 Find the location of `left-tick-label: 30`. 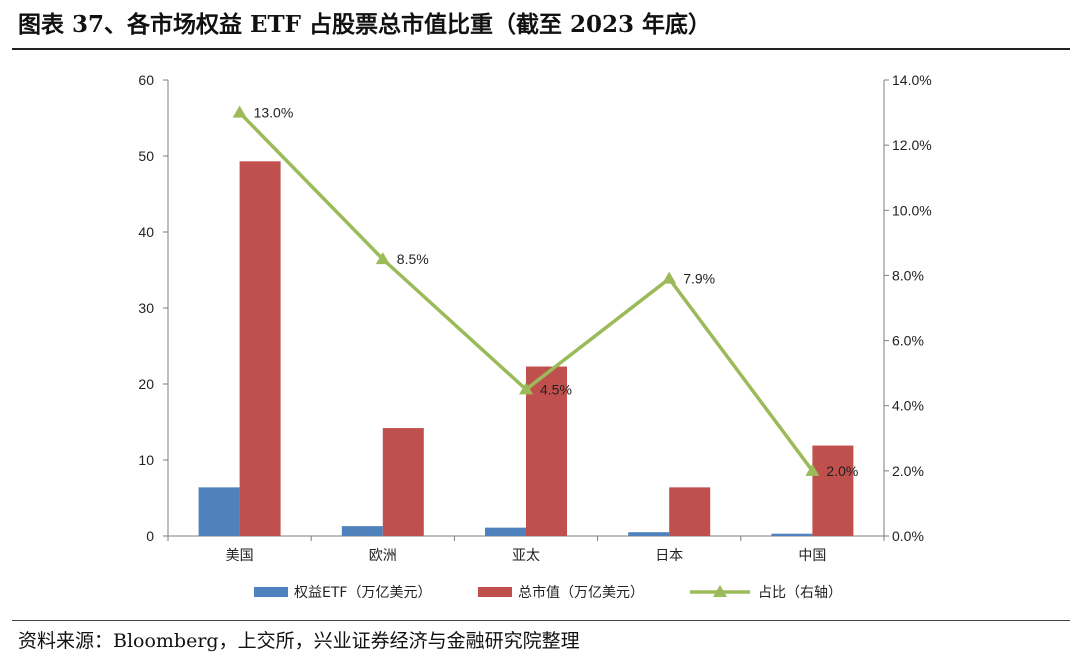

left-tick-label: 30 is located at coordinates (146, 308).